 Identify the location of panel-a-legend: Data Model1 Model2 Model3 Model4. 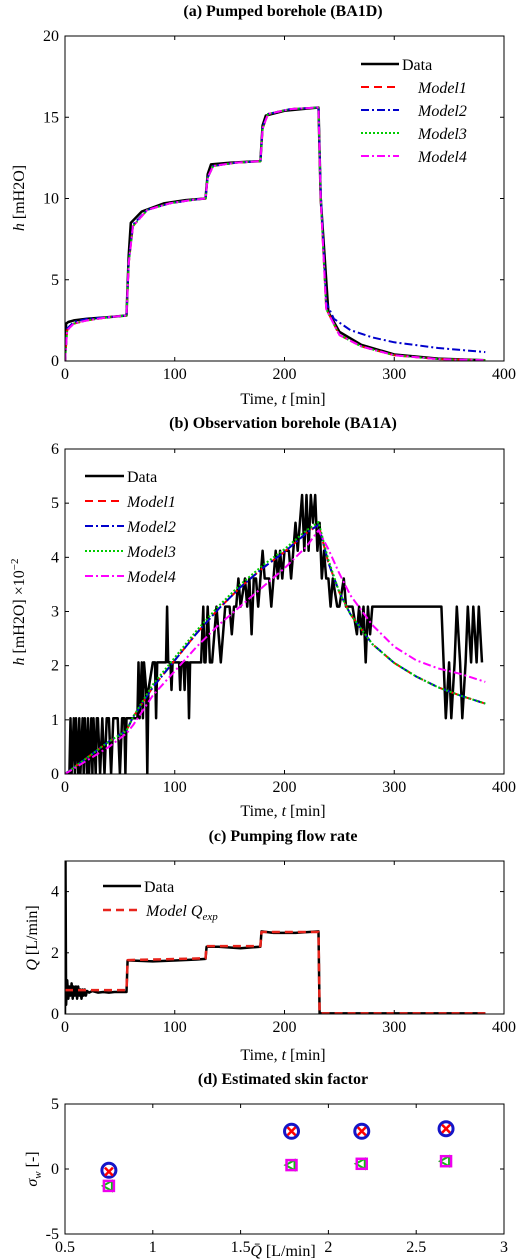
(414, 111).